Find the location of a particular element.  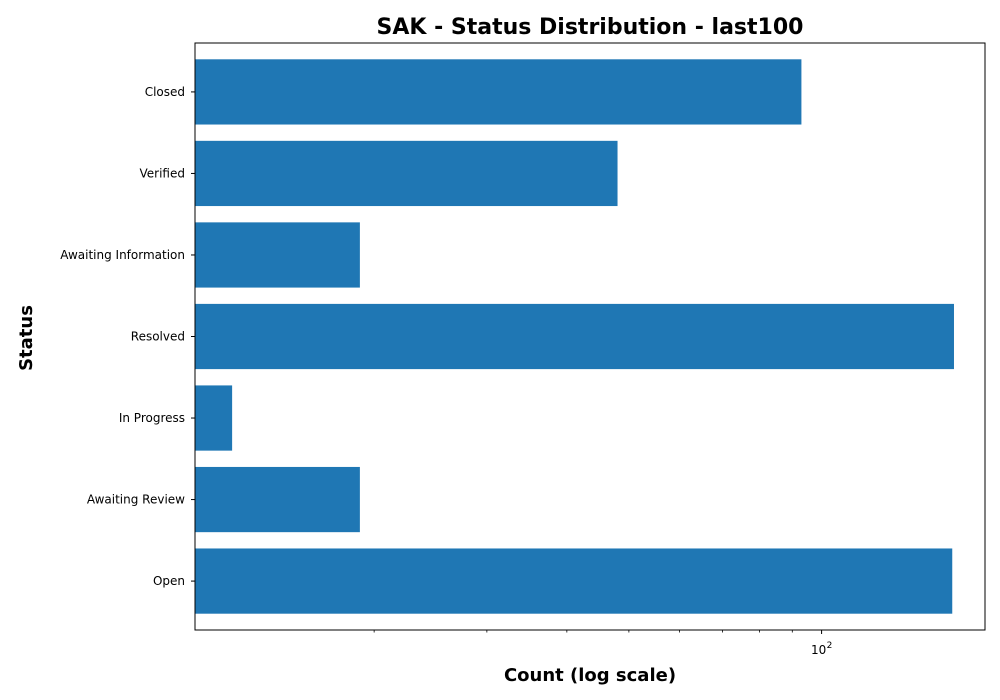

bar-resolved is located at coordinates (574, 336).